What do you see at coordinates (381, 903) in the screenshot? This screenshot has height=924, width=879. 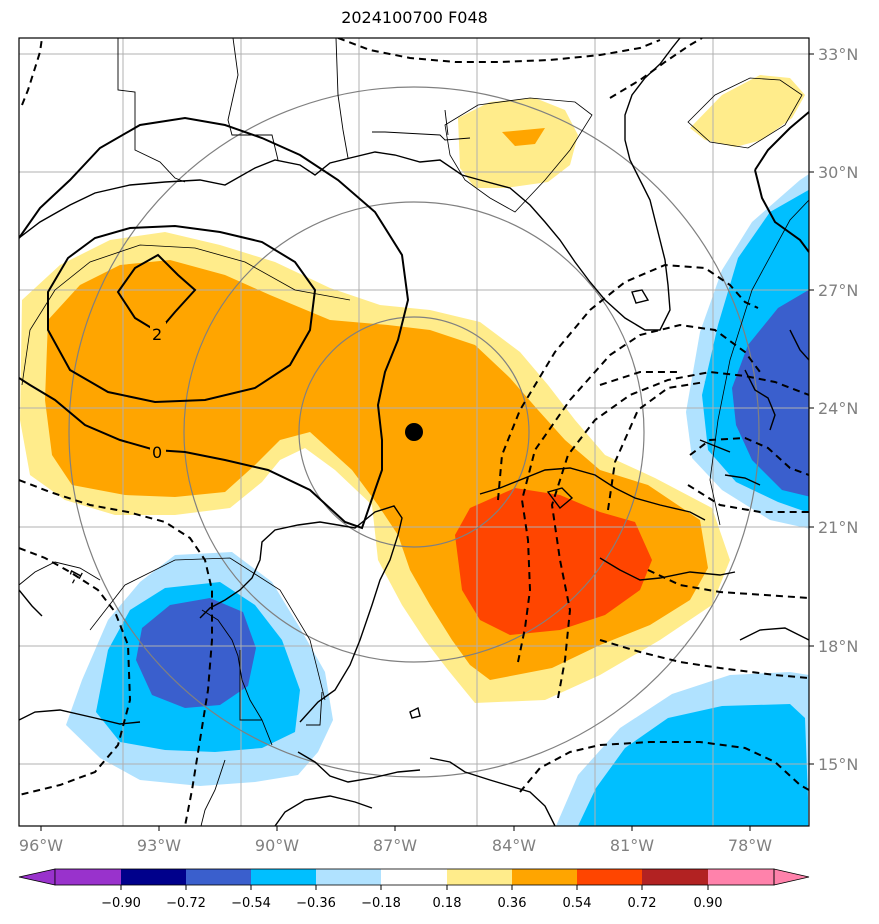 I see `colorbar-tick: −0.18` at bounding box center [381, 903].